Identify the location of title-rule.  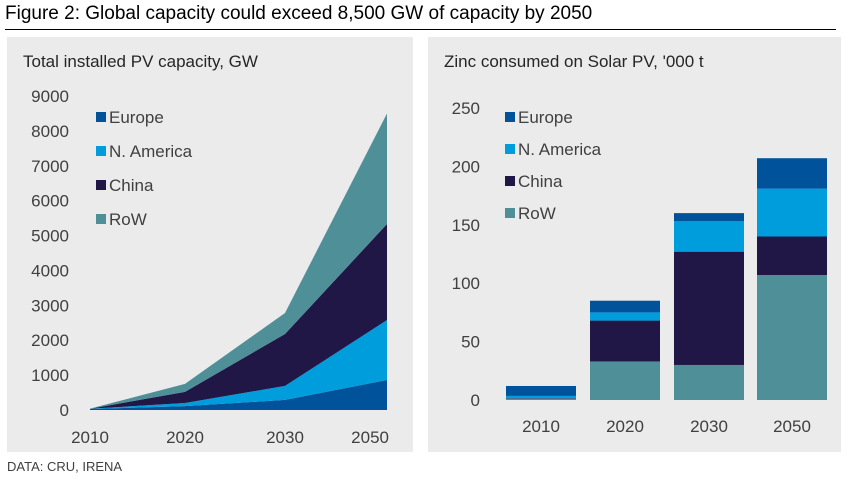
(420, 29).